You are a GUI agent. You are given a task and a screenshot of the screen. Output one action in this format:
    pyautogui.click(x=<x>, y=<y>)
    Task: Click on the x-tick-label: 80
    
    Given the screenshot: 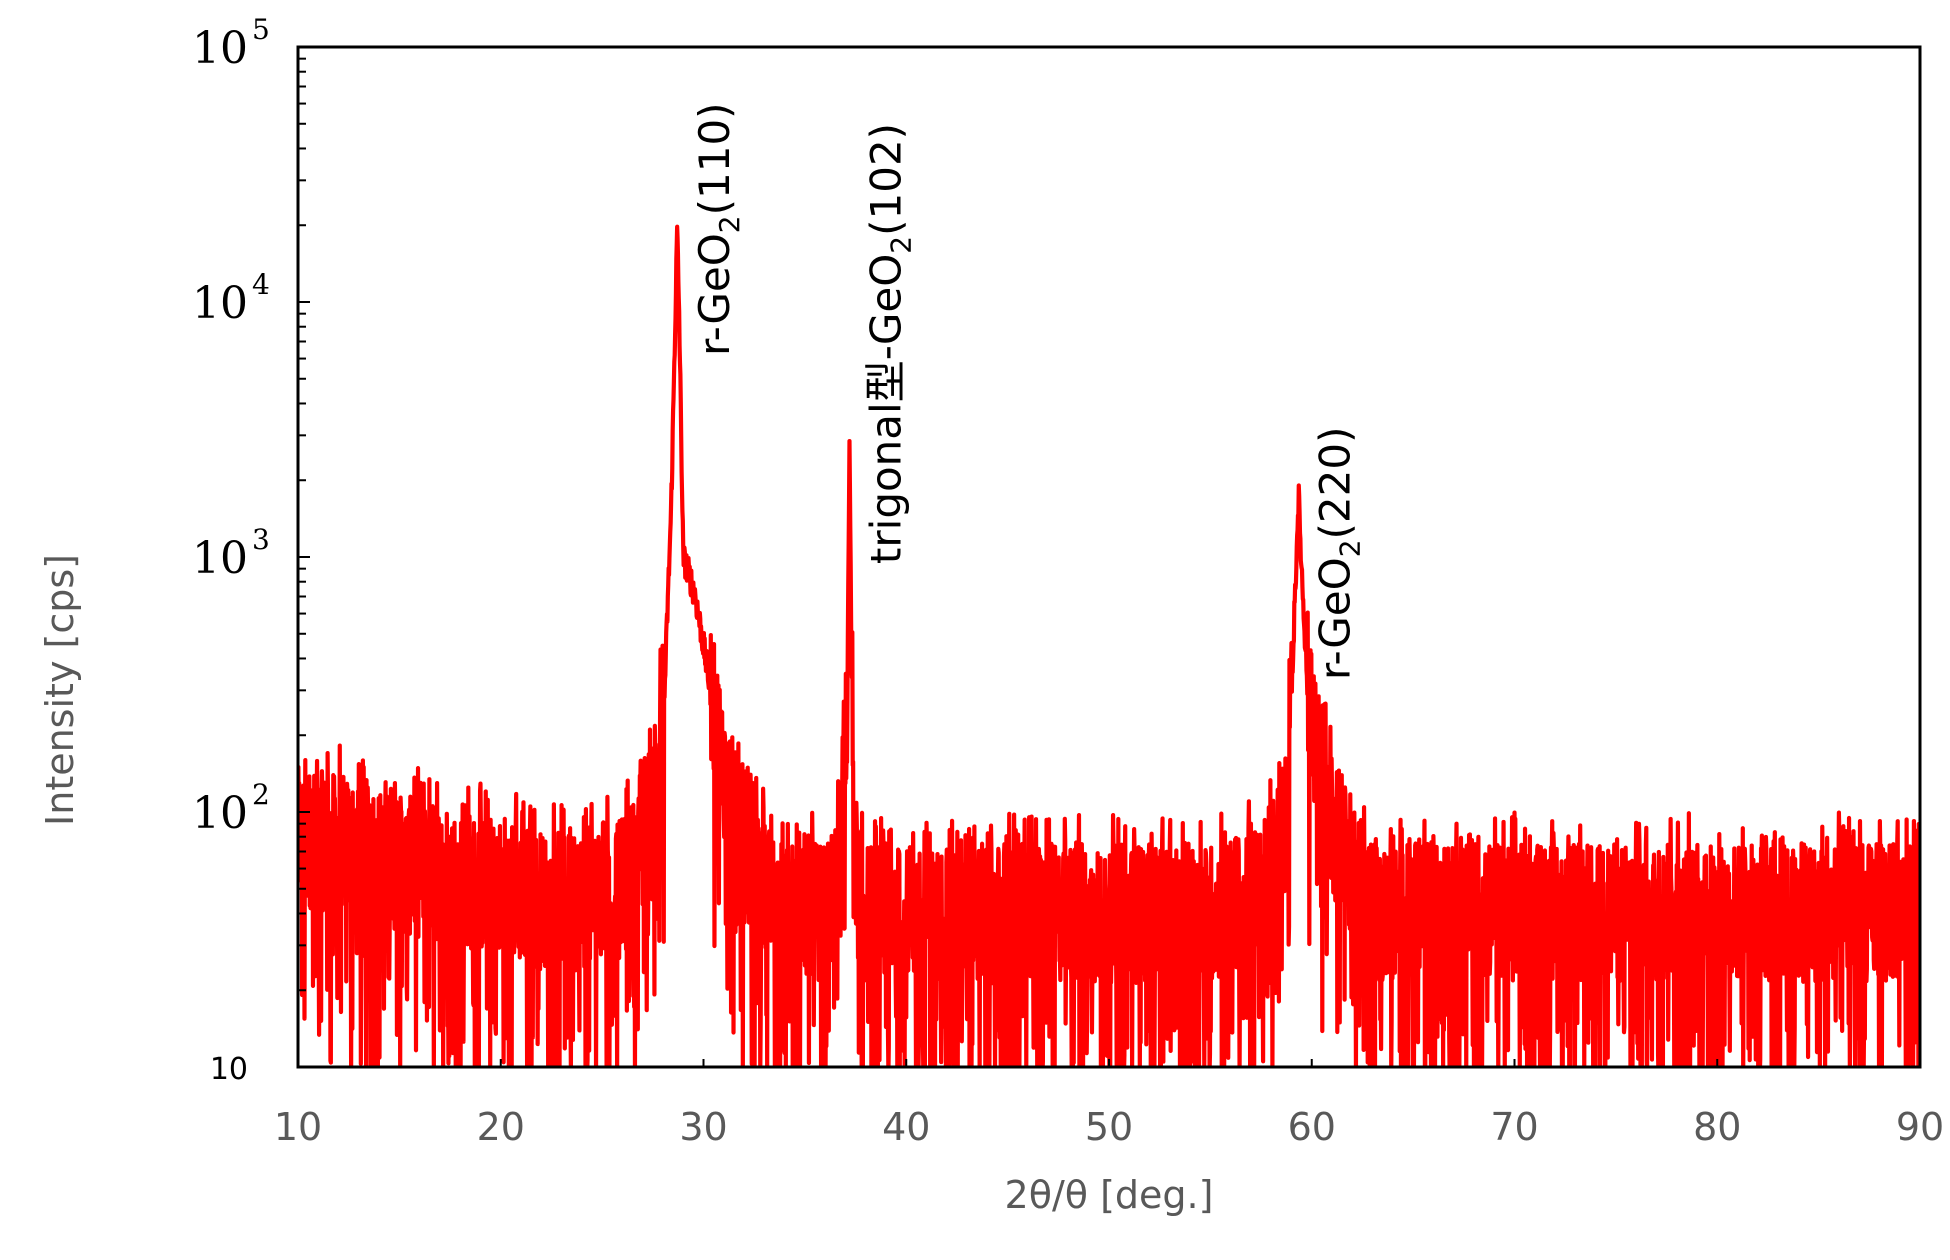 What is the action you would take?
    pyautogui.click(x=1717, y=1127)
    